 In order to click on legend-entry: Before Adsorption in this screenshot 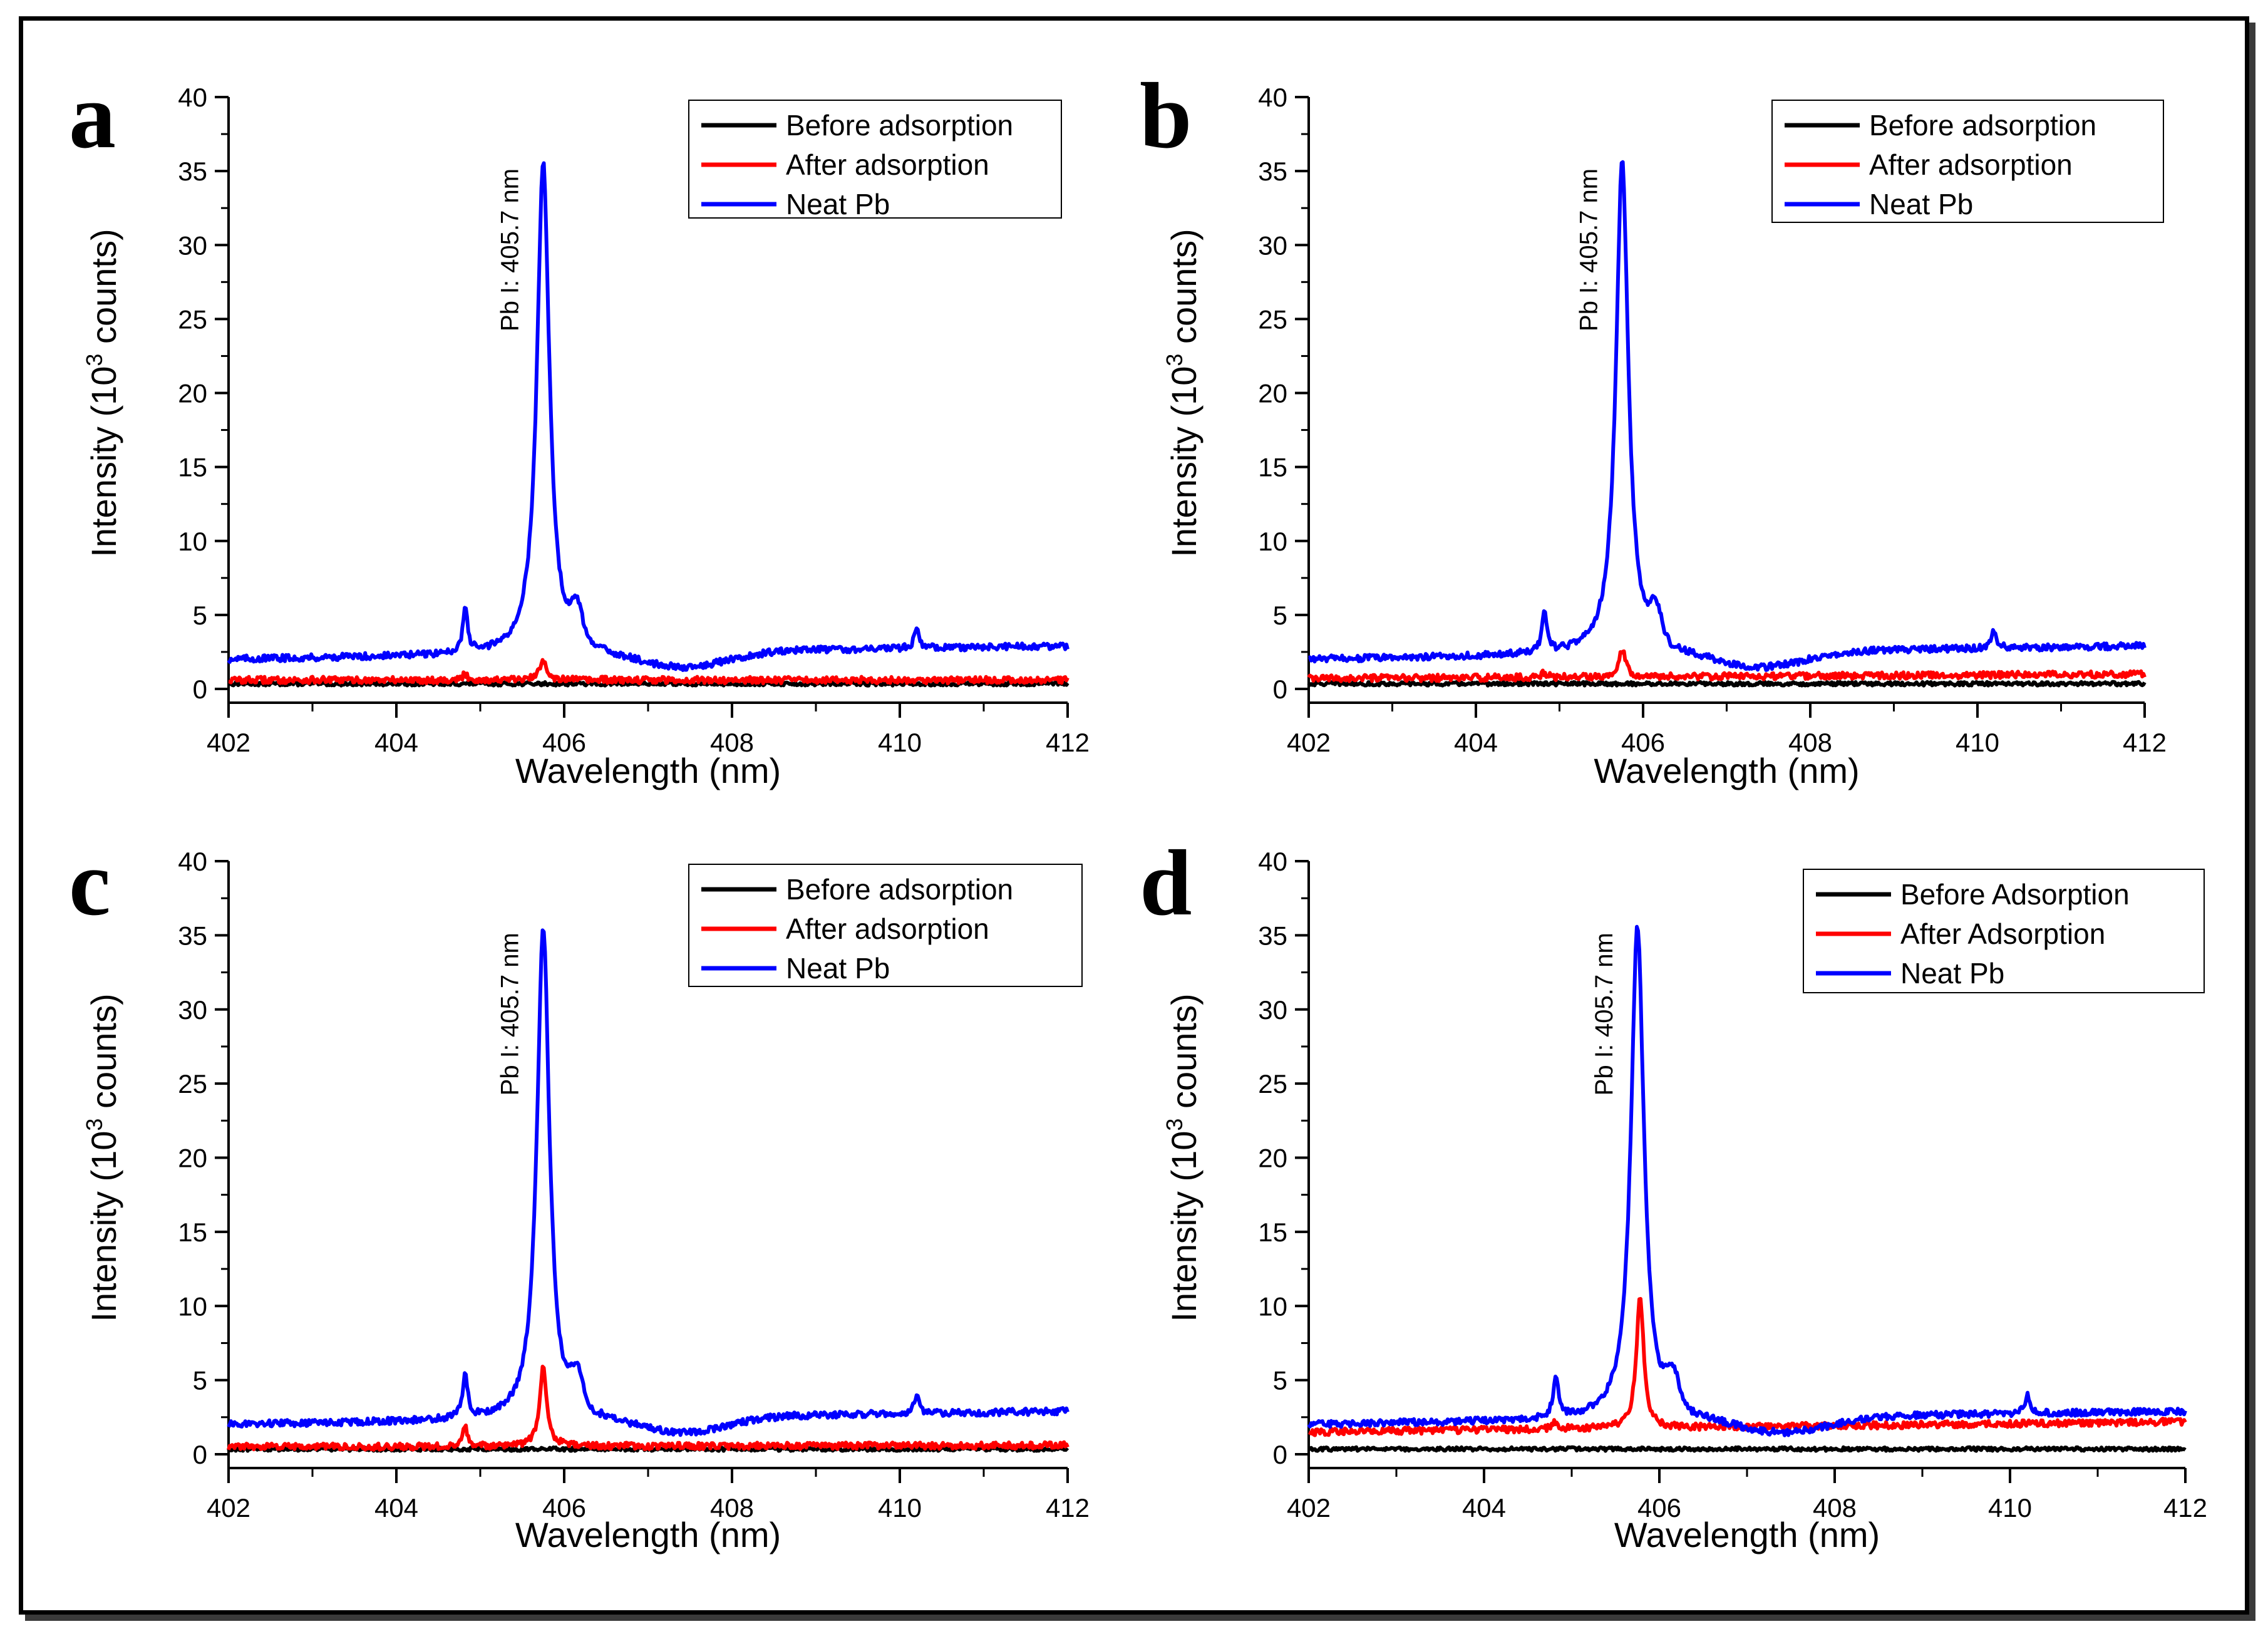, I will do `click(2015, 895)`.